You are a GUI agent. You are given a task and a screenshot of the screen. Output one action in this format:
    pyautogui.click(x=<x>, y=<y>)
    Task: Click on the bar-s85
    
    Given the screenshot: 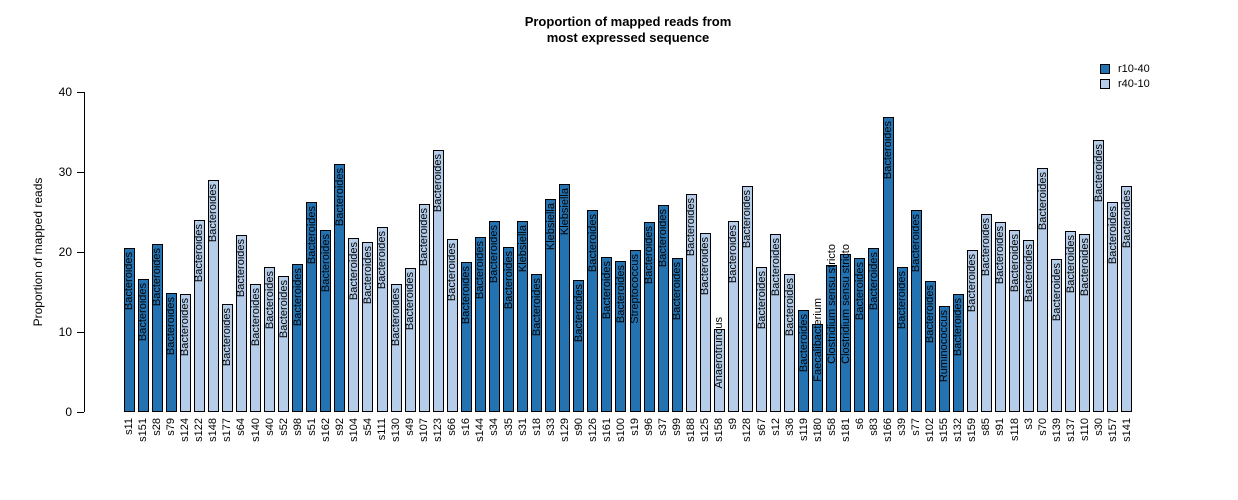 What is the action you would take?
    pyautogui.click(x=986, y=313)
    